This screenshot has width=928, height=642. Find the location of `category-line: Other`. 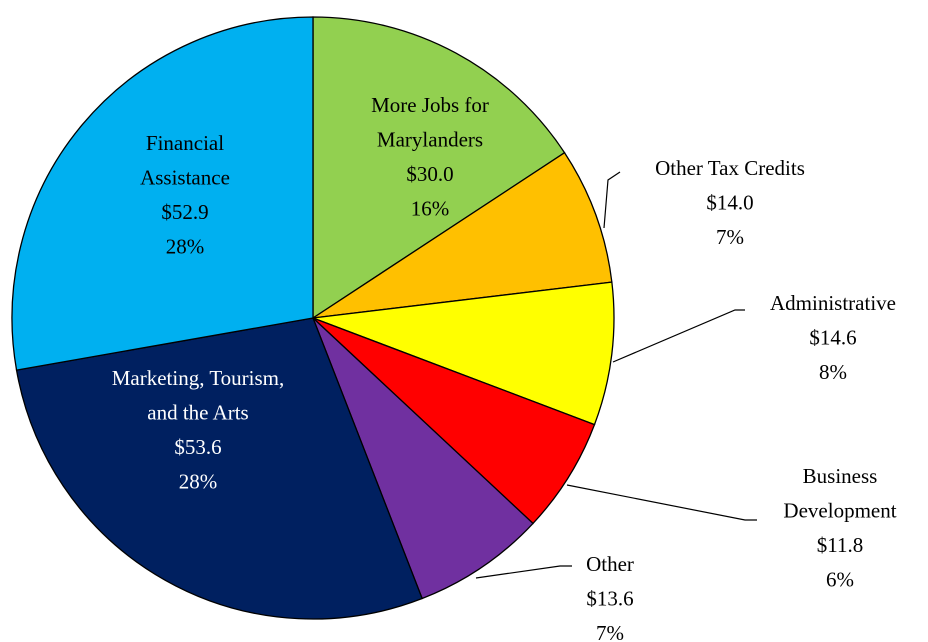

category-line: Other is located at coordinates (610, 564).